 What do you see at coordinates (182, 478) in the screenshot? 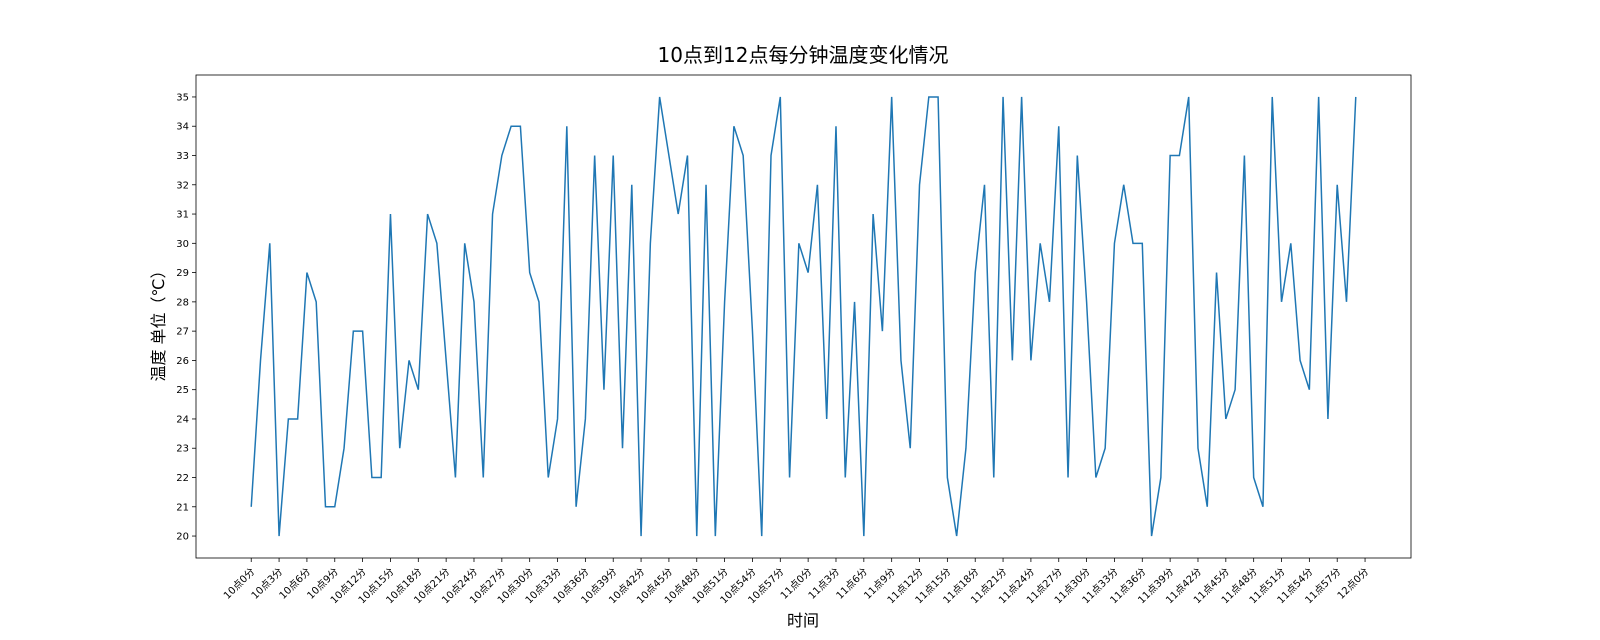
I see `y-tick-label: 22` at bounding box center [182, 478].